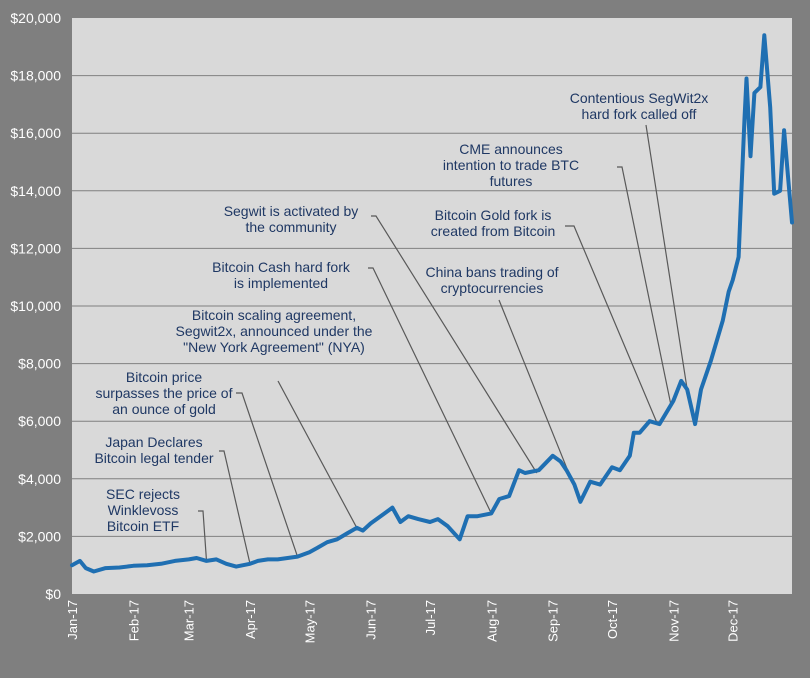  What do you see at coordinates (274, 315) in the screenshot?
I see `annotation-text: Bitcoin scaling agreement,` at bounding box center [274, 315].